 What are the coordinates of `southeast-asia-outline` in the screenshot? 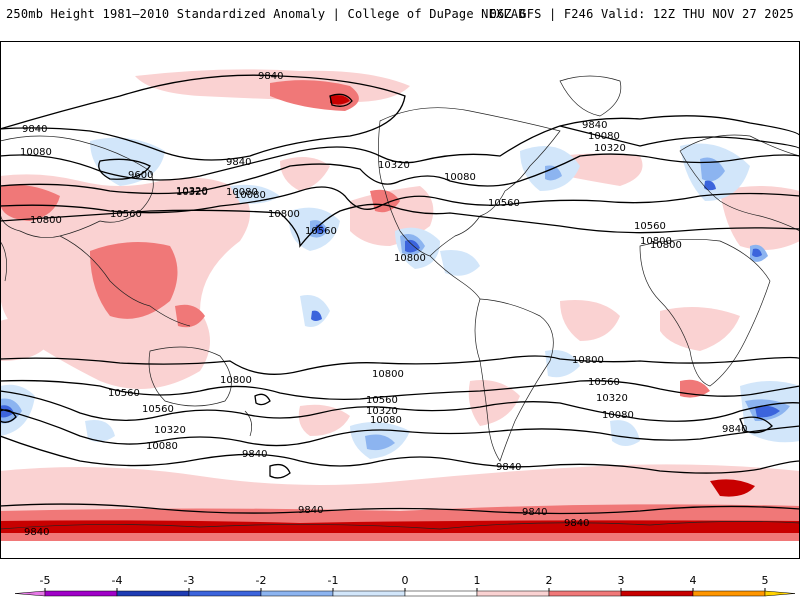 It's located at (125, 281).